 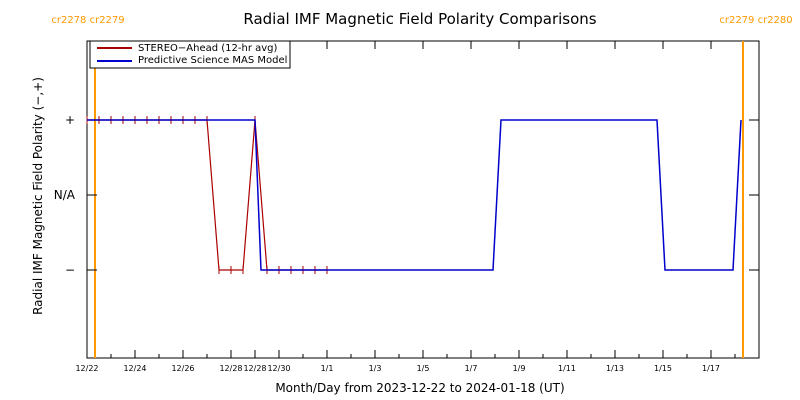 What do you see at coordinates (519, 368) in the screenshot?
I see `x-tick-label: 1/9` at bounding box center [519, 368].